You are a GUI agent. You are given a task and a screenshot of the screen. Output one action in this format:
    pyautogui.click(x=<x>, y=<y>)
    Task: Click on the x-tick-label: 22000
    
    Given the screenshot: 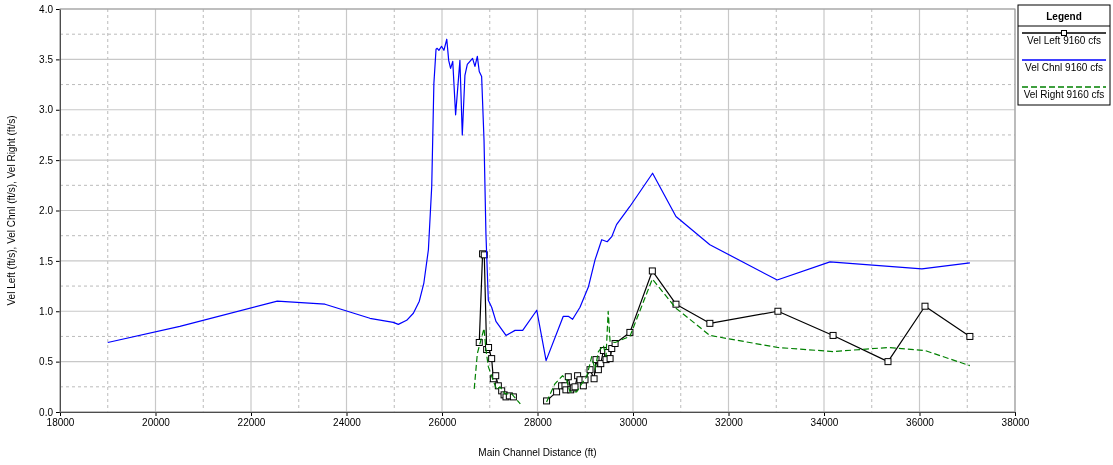 What is the action you would take?
    pyautogui.click(x=251, y=423)
    